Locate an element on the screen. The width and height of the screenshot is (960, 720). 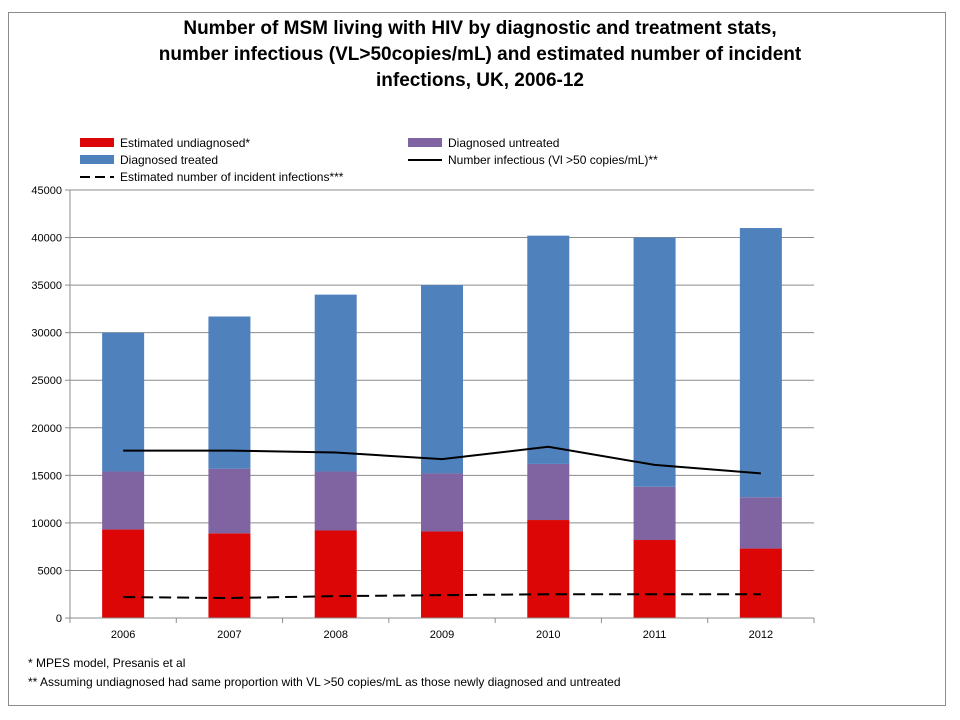
y-tick-label: 35000 is located at coordinates (46, 286).